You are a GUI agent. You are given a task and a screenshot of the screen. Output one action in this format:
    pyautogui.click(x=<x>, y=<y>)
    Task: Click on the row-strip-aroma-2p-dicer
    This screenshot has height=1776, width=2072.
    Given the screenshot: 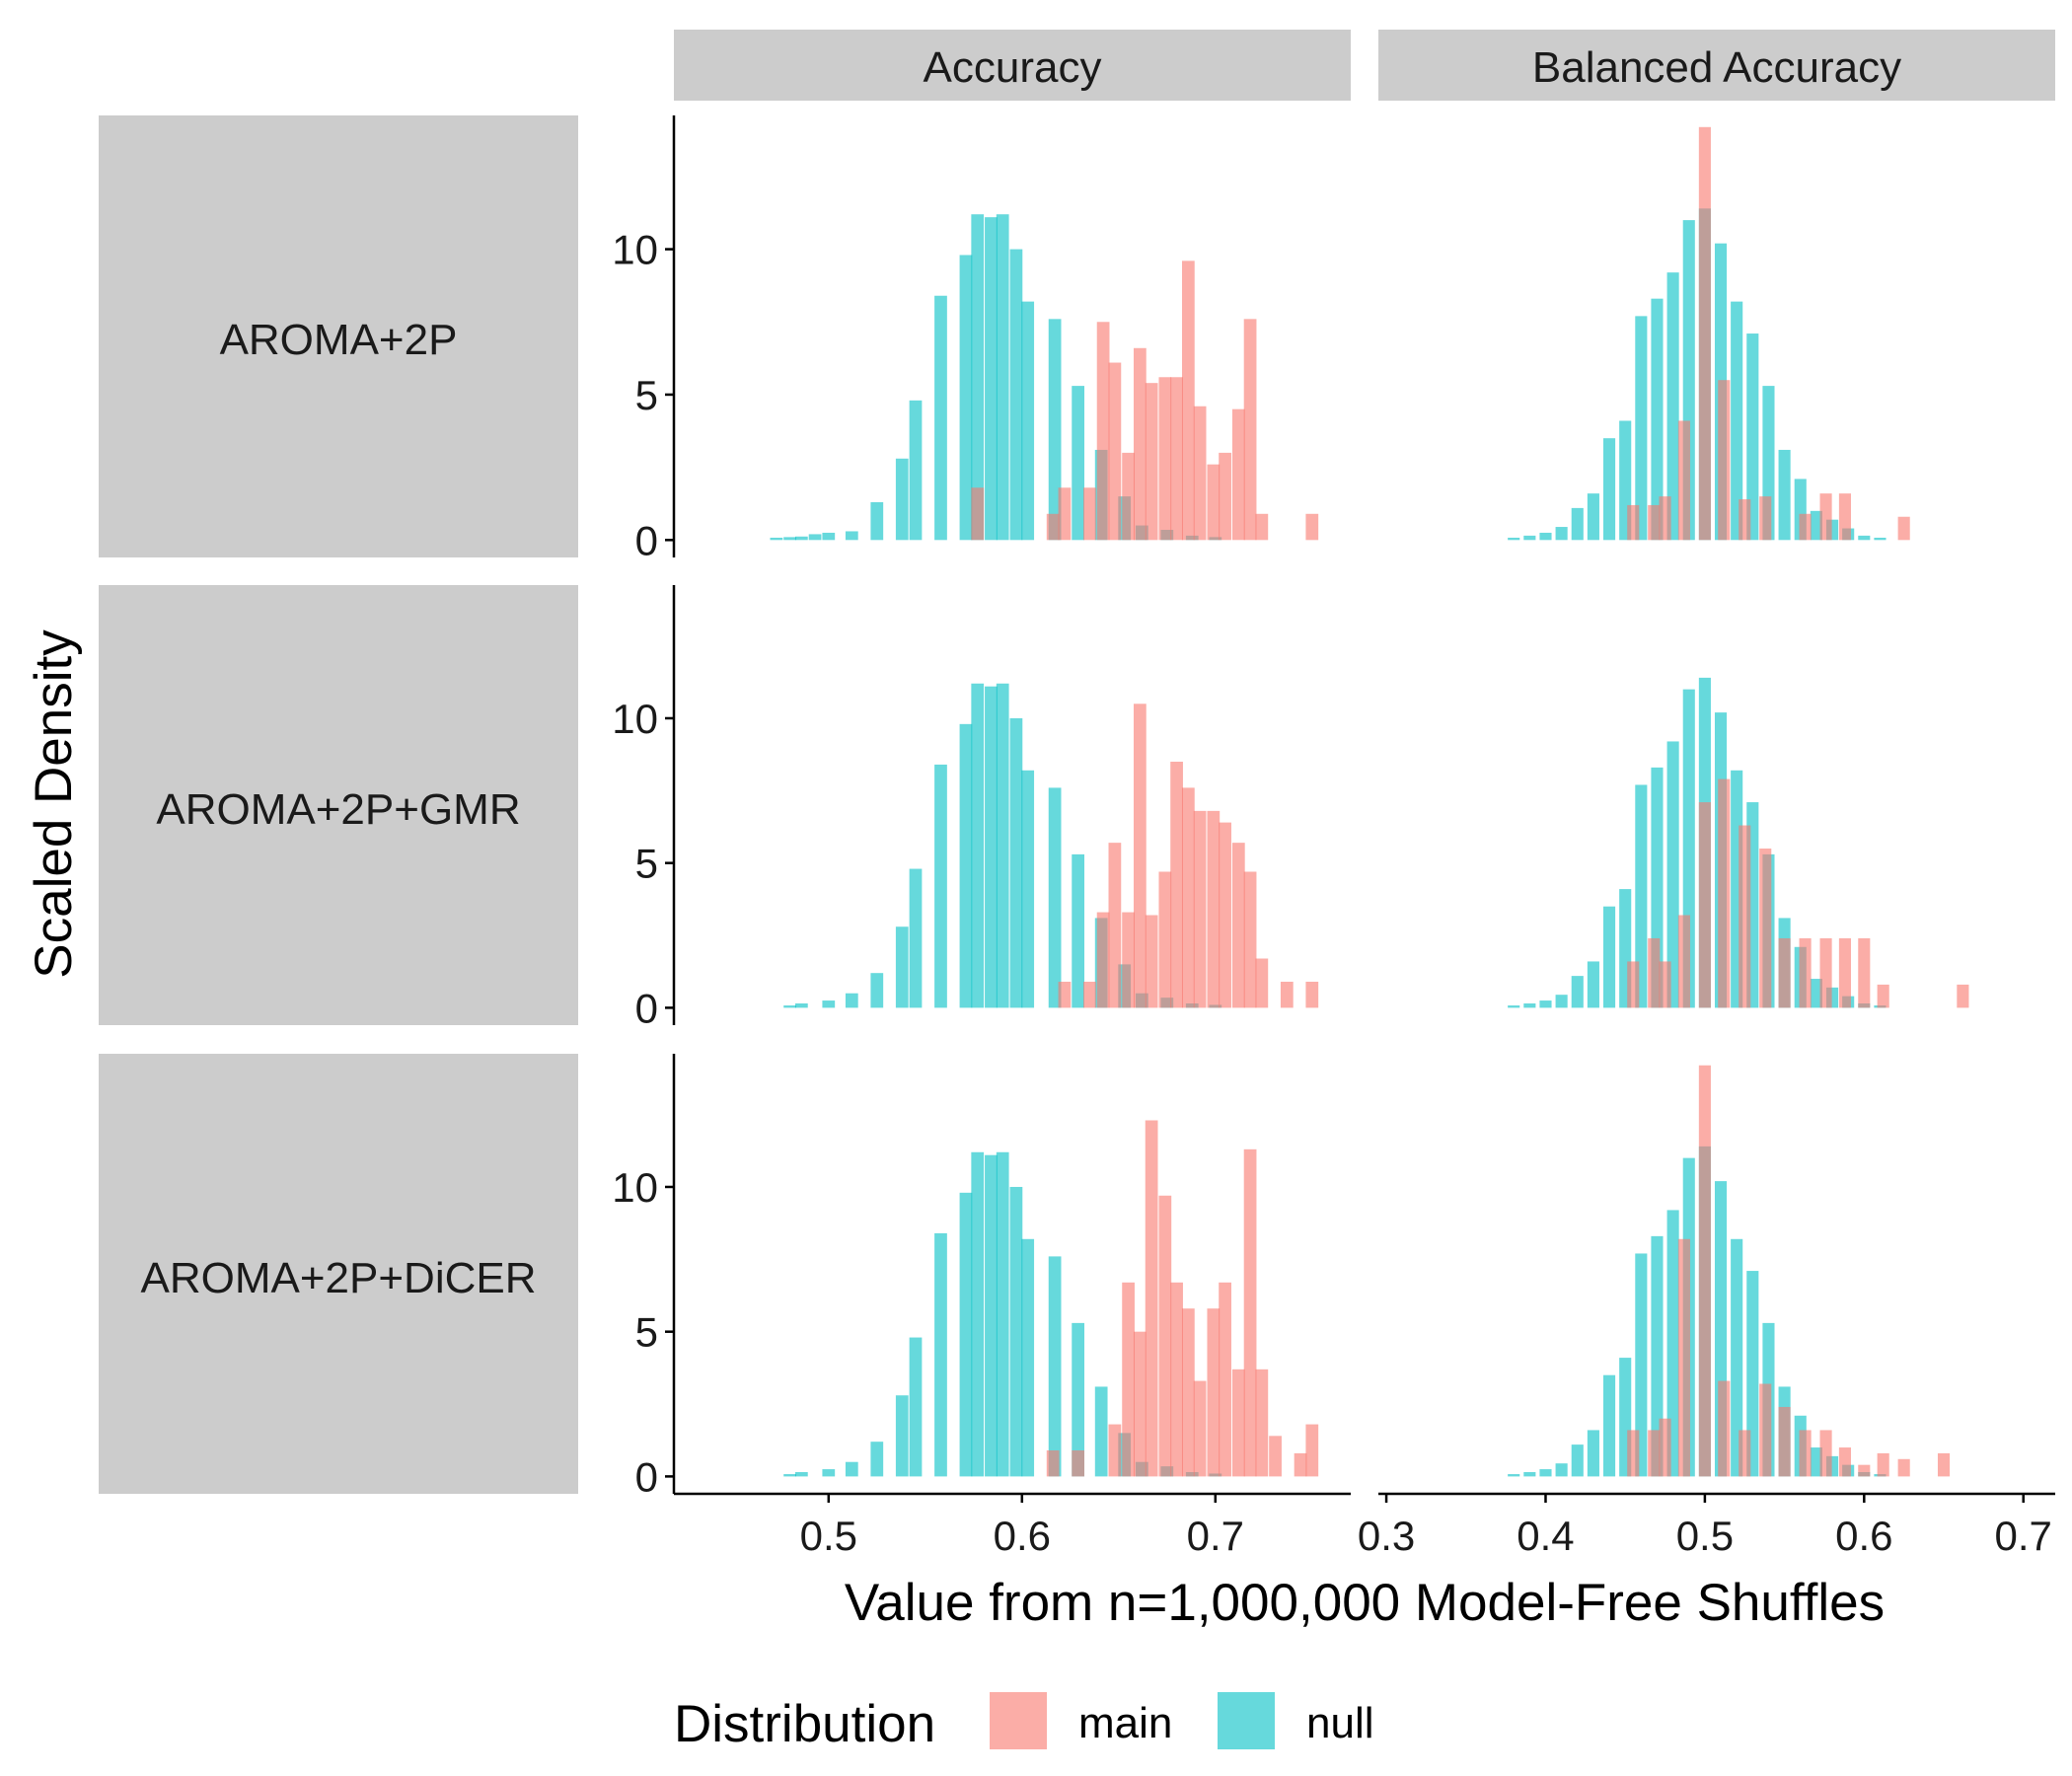 What is the action you would take?
    pyautogui.click(x=339, y=1274)
    